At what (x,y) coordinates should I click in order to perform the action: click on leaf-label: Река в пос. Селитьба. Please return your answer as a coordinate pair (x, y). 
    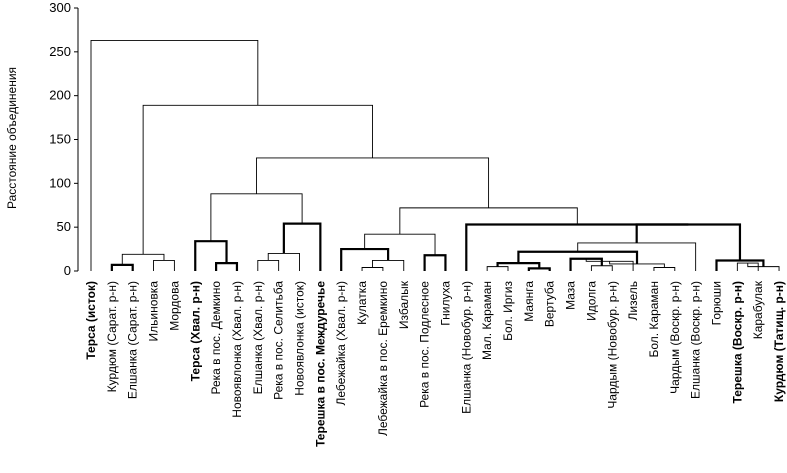
    Looking at the image, I should click on (279, 340).